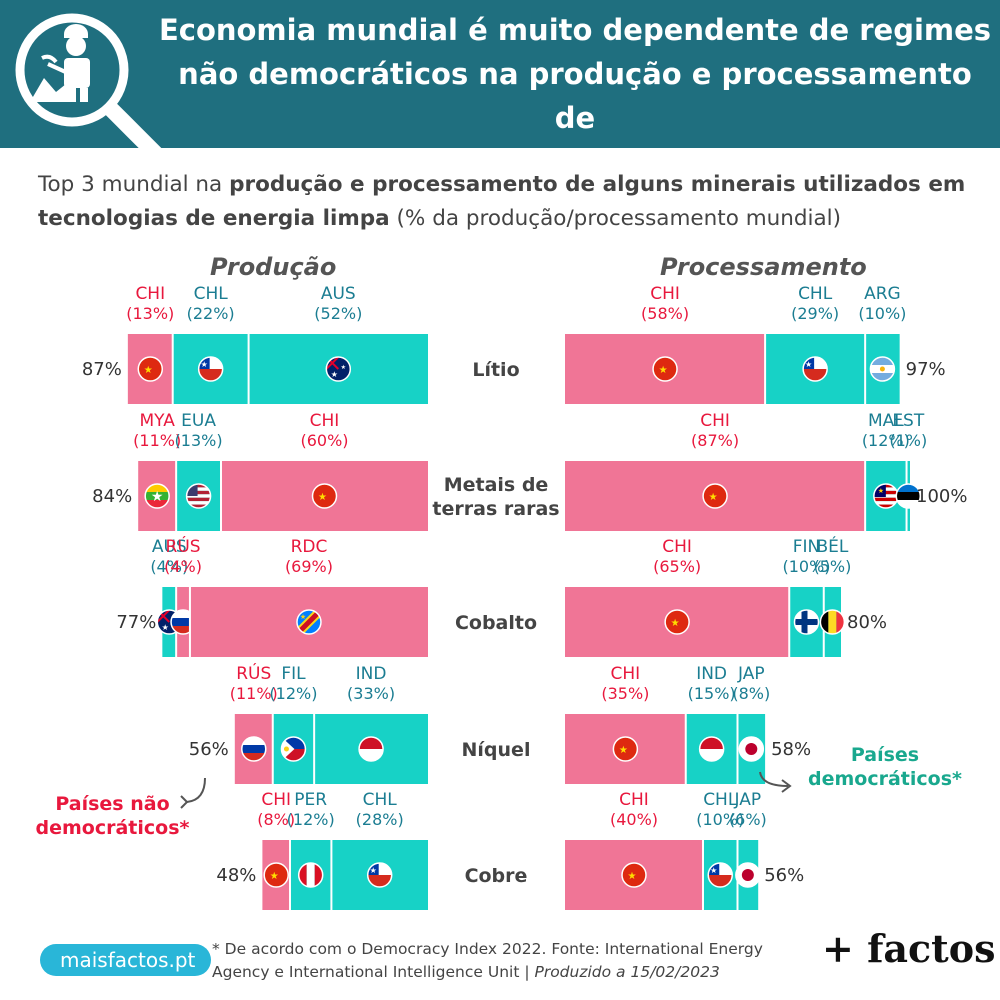 This screenshot has width=1000, height=1000. I want to click on brand-logo: + factos, so click(909, 948).